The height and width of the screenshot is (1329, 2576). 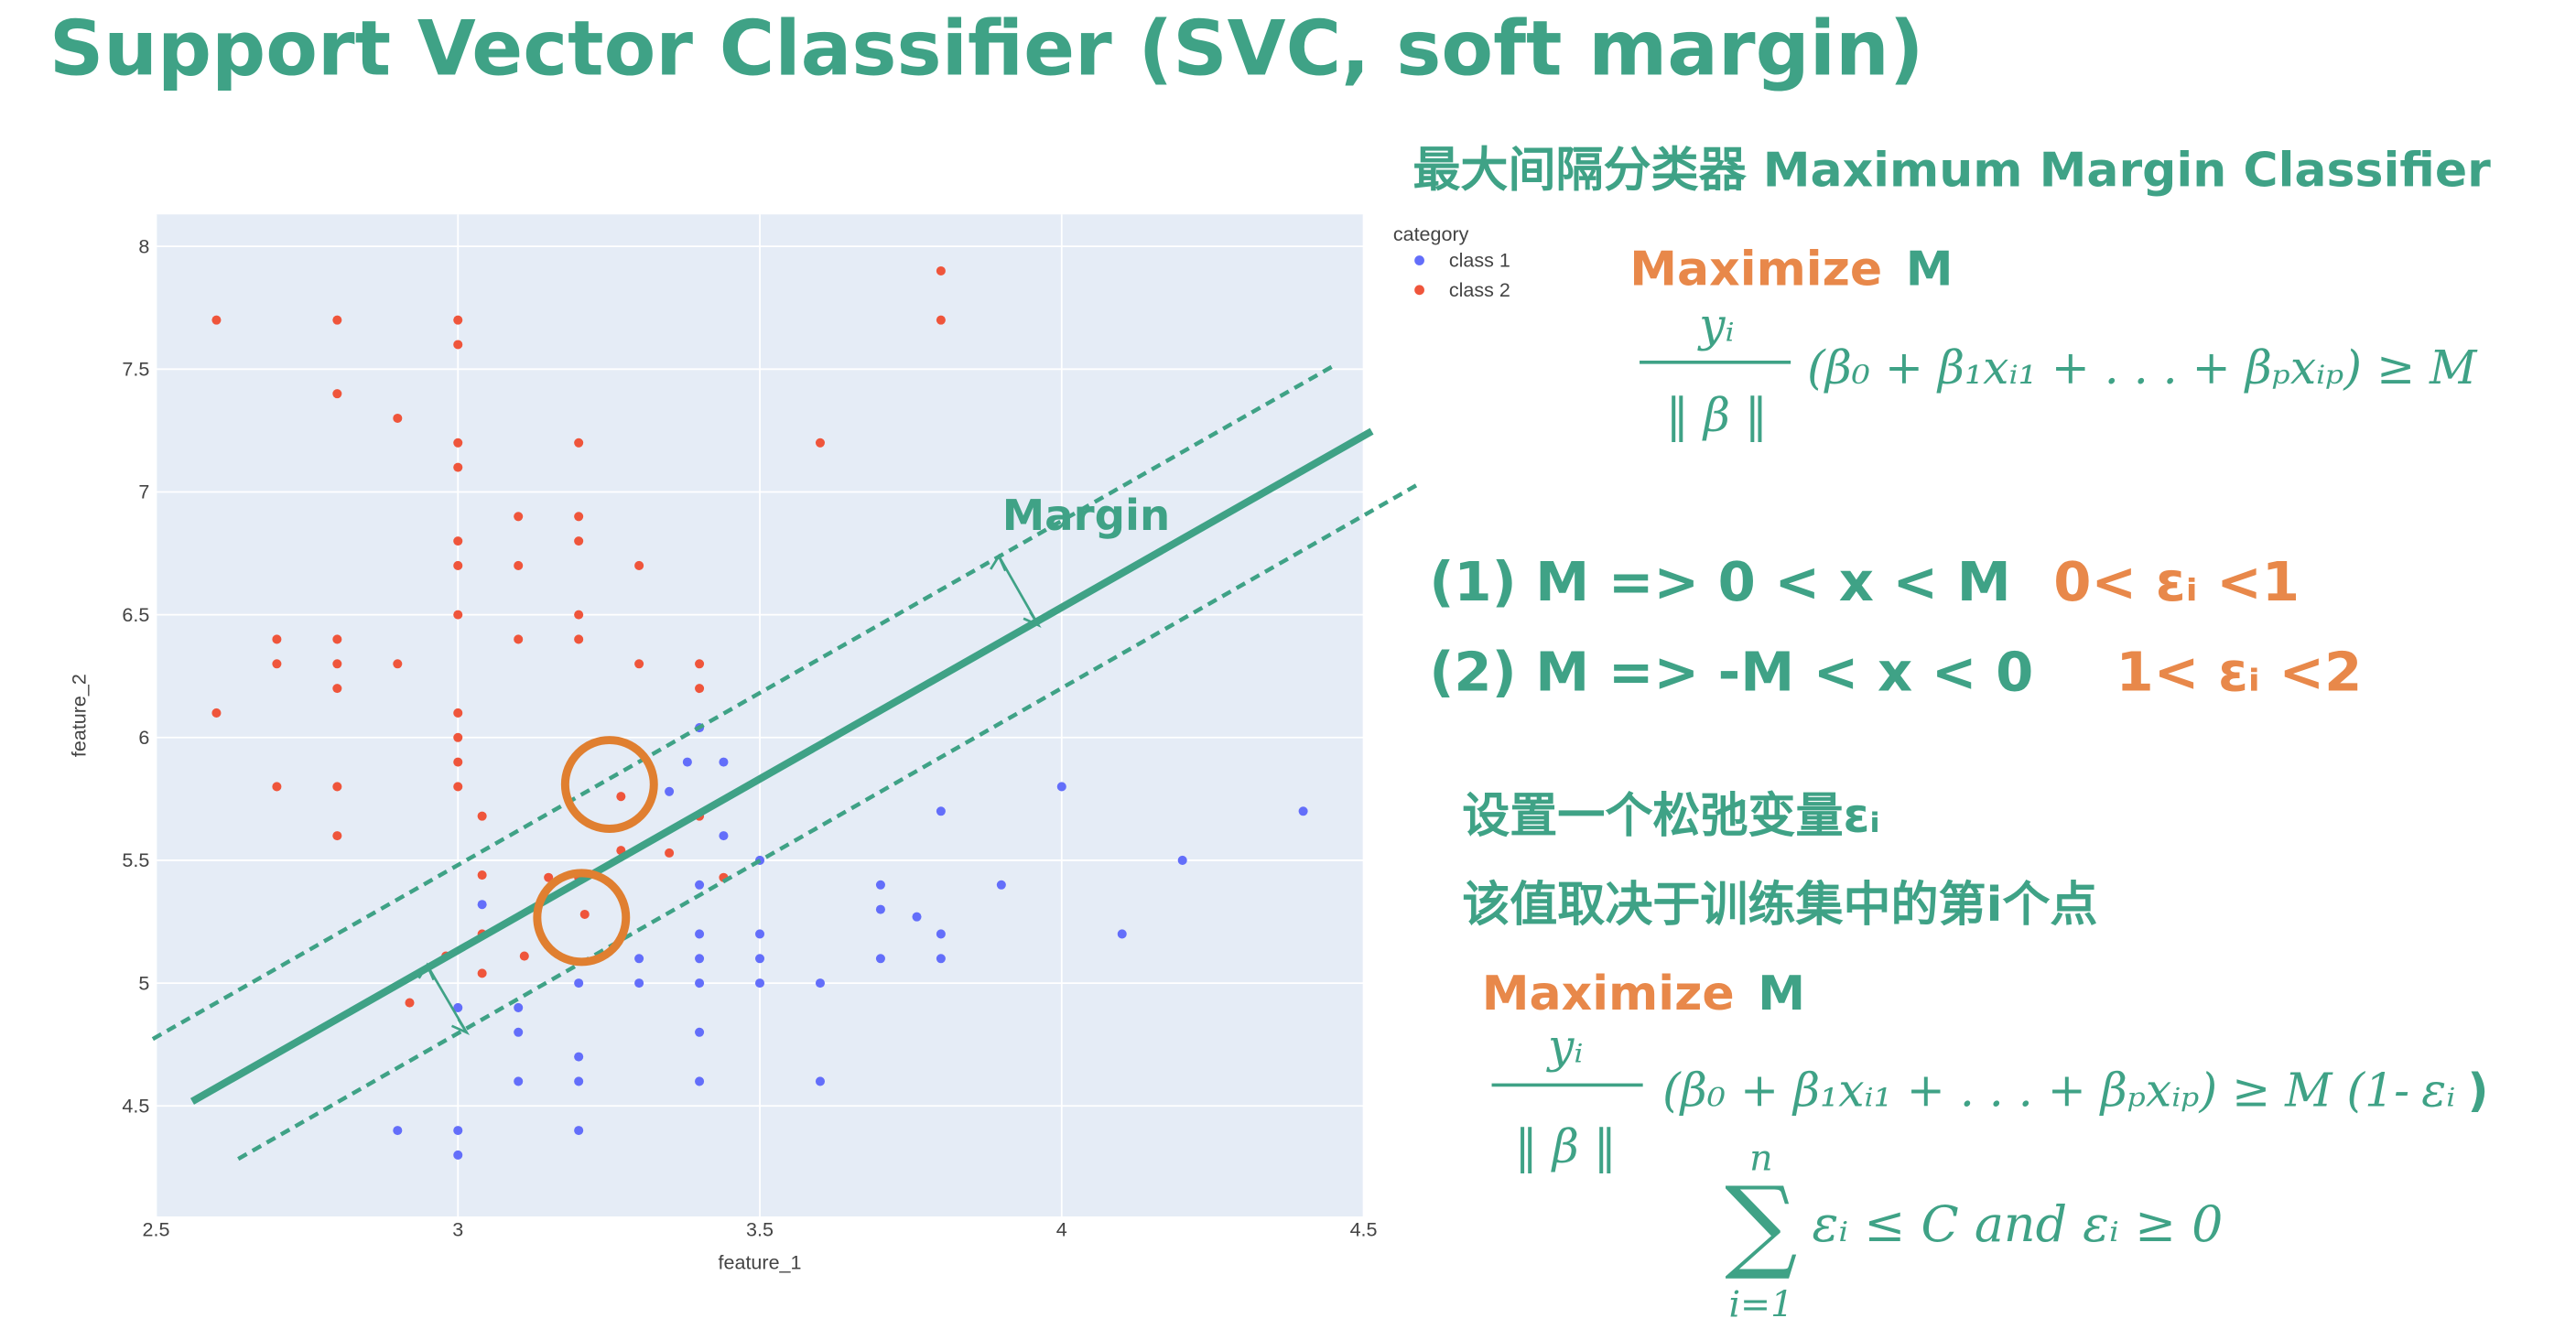 I want to click on legend-label: class 1, so click(x=1480, y=261).